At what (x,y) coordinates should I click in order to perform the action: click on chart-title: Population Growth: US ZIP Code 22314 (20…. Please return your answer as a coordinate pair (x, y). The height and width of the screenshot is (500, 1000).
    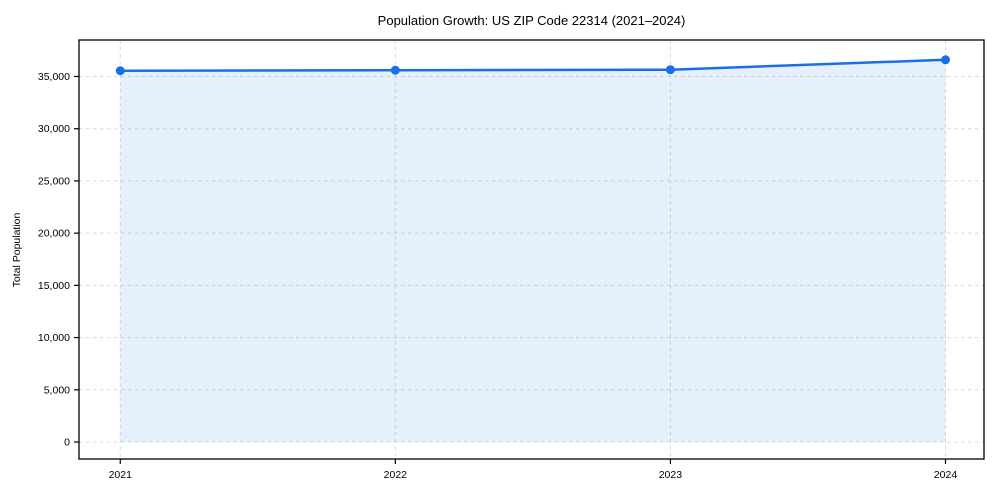
    Looking at the image, I should click on (531, 20).